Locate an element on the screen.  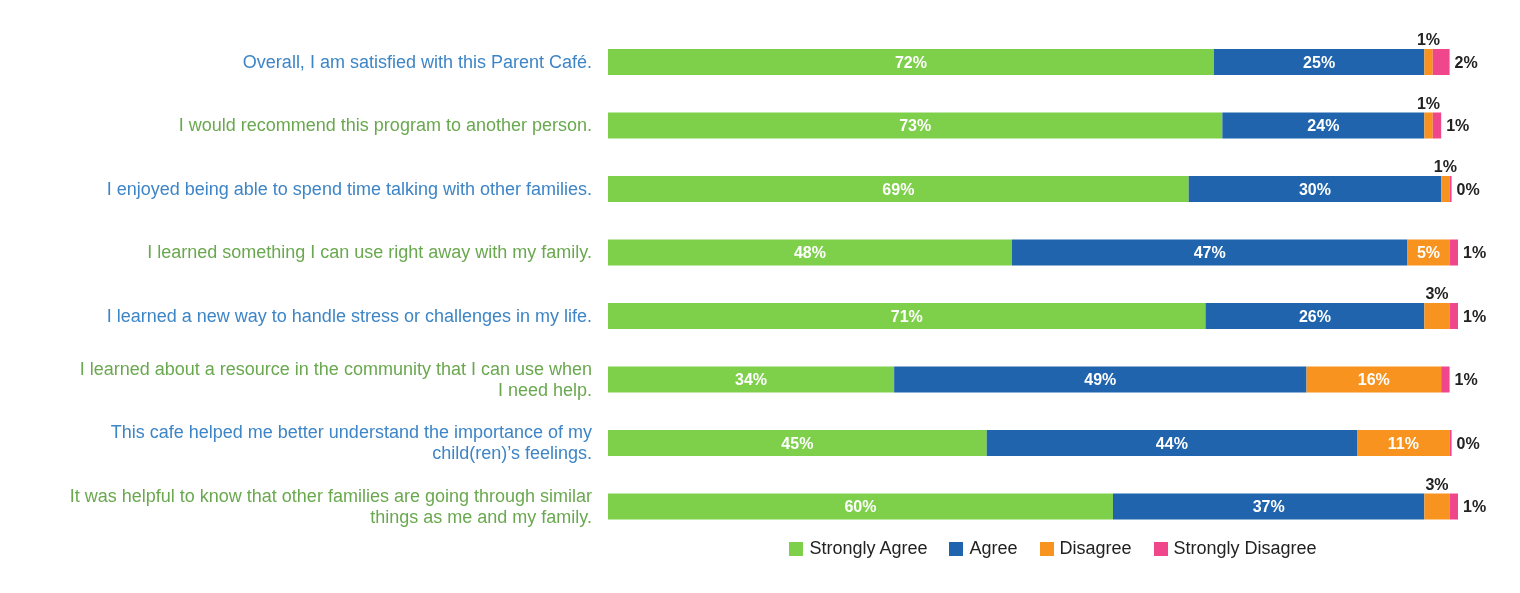
data-label: 30% is located at coordinates (1314, 189).